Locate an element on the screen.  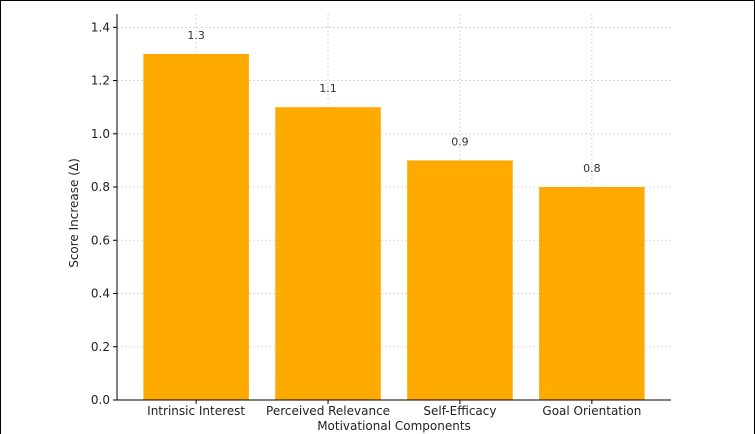
y-tick-label: 0.4 is located at coordinates (100, 294).